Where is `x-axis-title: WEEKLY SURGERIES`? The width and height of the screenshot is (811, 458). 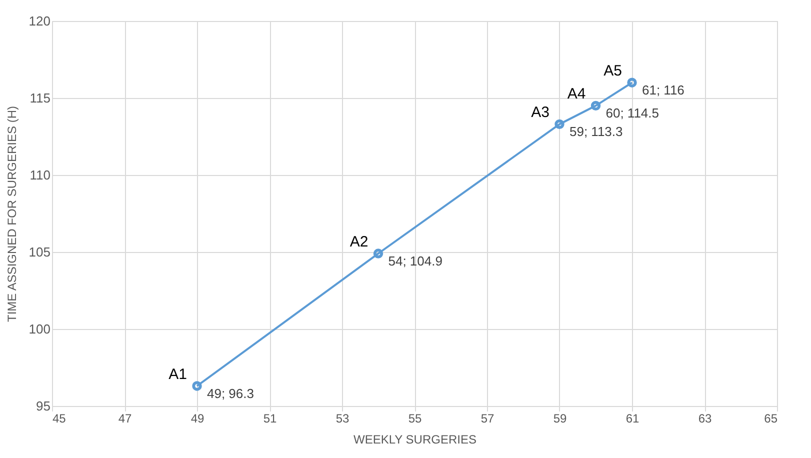 x-axis-title: WEEKLY SURGERIES is located at coordinates (415, 439).